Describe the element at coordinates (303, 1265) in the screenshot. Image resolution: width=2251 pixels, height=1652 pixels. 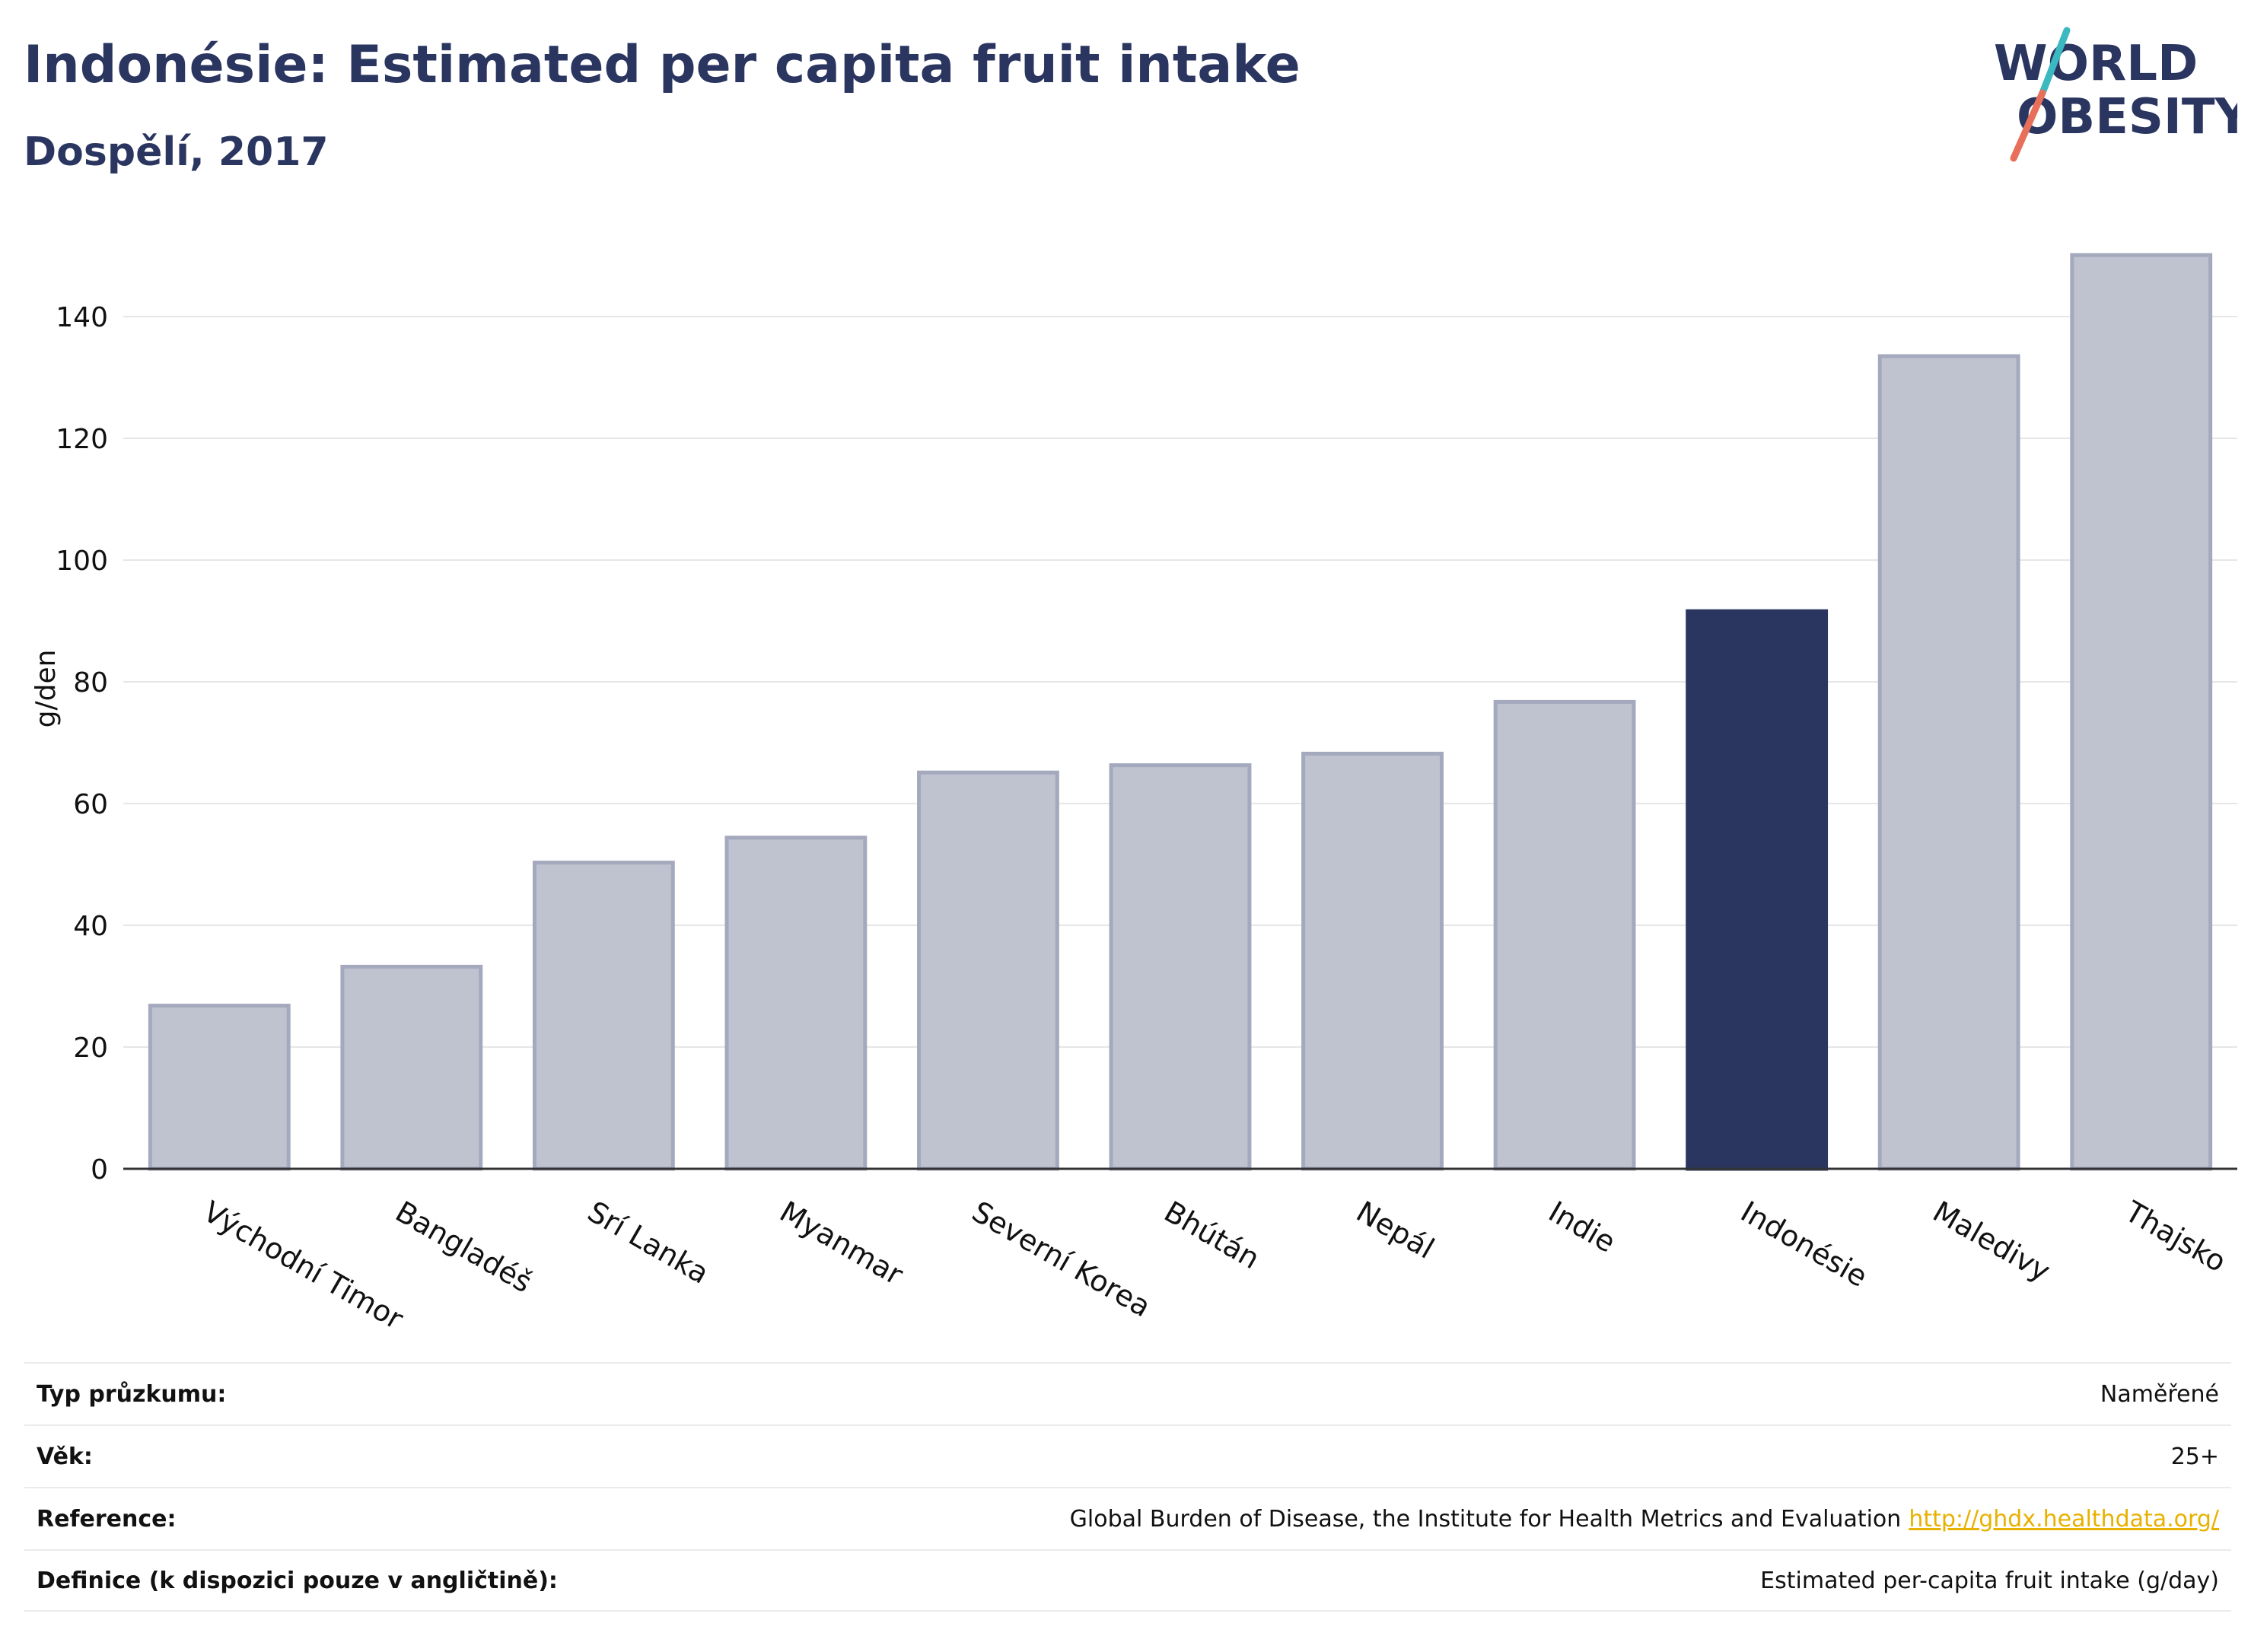
I see `x-tick-label: Východní Timor` at that location.